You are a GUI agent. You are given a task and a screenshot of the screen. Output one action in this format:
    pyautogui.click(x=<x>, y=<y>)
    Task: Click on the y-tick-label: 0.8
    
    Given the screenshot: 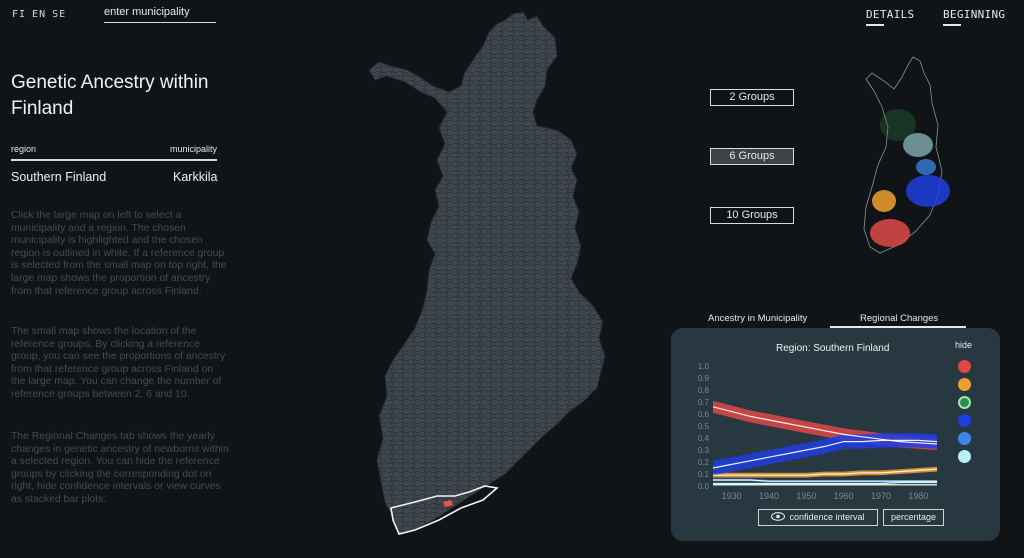 What is the action you would take?
    pyautogui.click(x=704, y=390)
    